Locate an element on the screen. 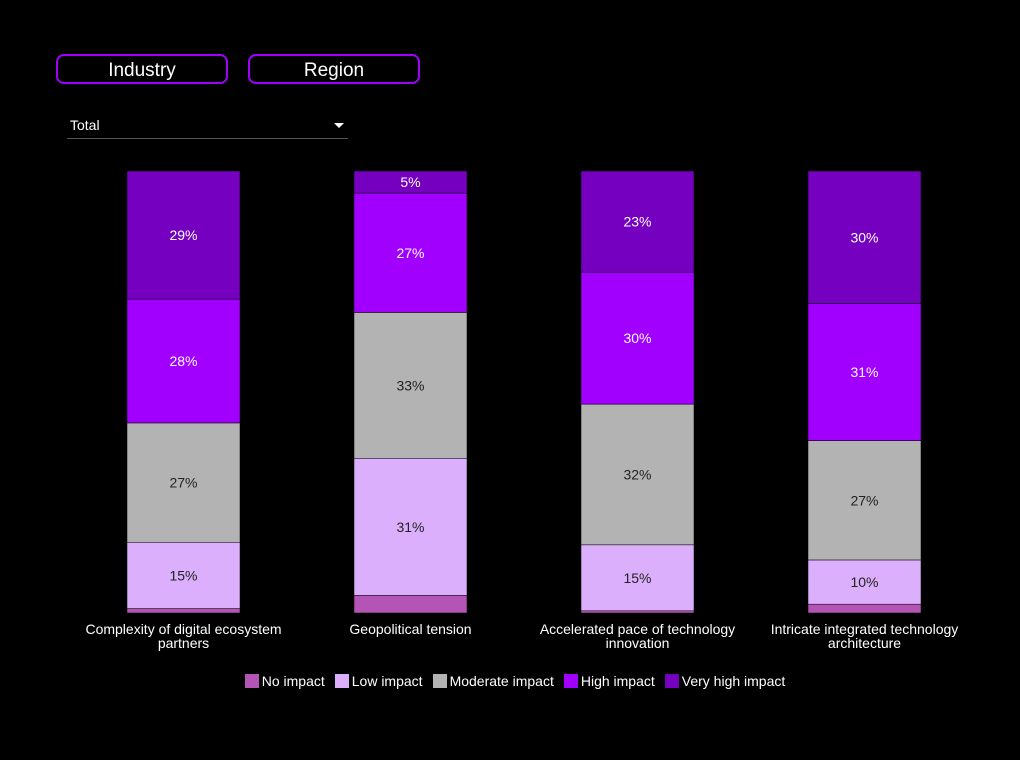 This screenshot has width=1020, height=760. legend-label: No impact is located at coordinates (293, 681).